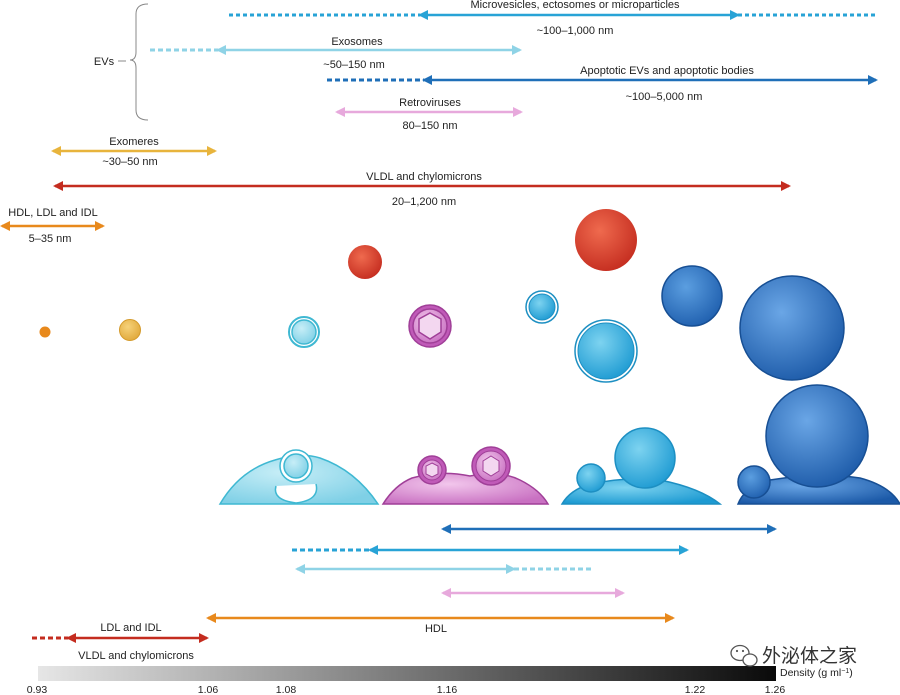 This screenshot has width=900, height=695. I want to click on wechat-watermark: 外泌体之家, so click(793, 655).